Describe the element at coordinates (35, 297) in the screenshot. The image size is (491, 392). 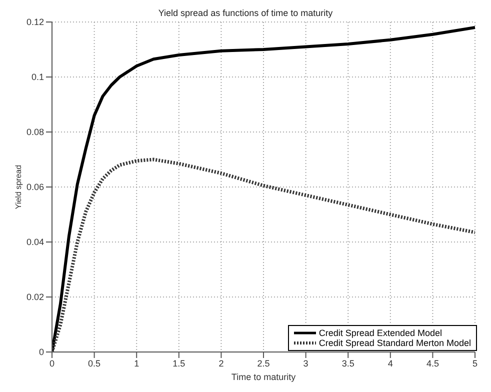
I see `y-tick-label: 0.02` at that location.